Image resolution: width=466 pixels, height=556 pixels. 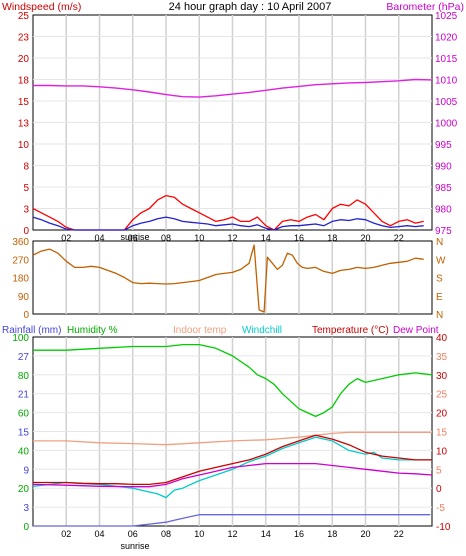 I want to click on windspeed-tick-label: 20, so click(x=24, y=59).